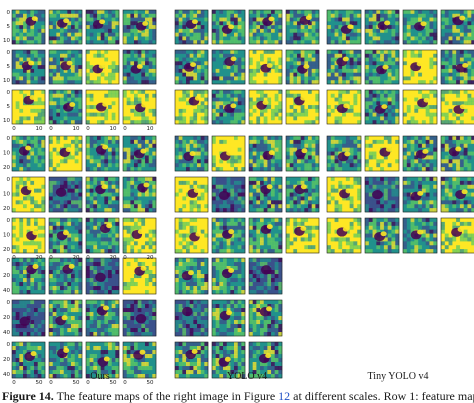  I want to click on feature-map-tiny-yolo-v4-block1-r2-c1, so click(344, 67).